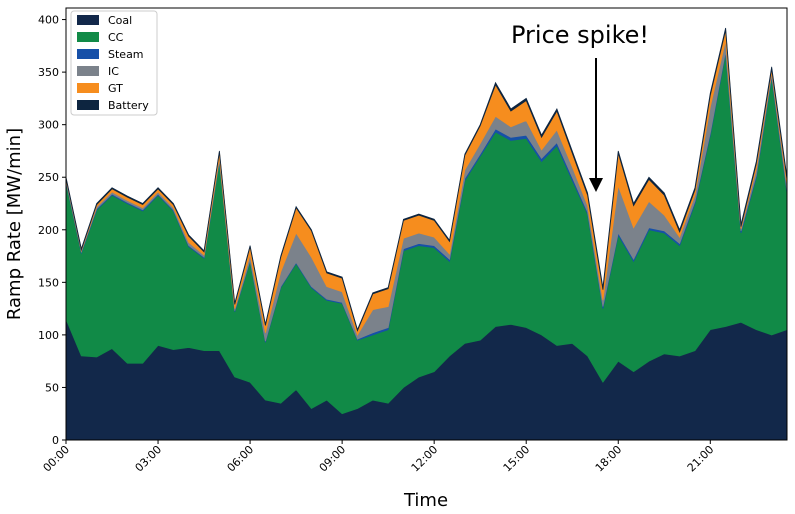  What do you see at coordinates (113, 71) in the screenshot?
I see `legend-label: IC` at bounding box center [113, 71].